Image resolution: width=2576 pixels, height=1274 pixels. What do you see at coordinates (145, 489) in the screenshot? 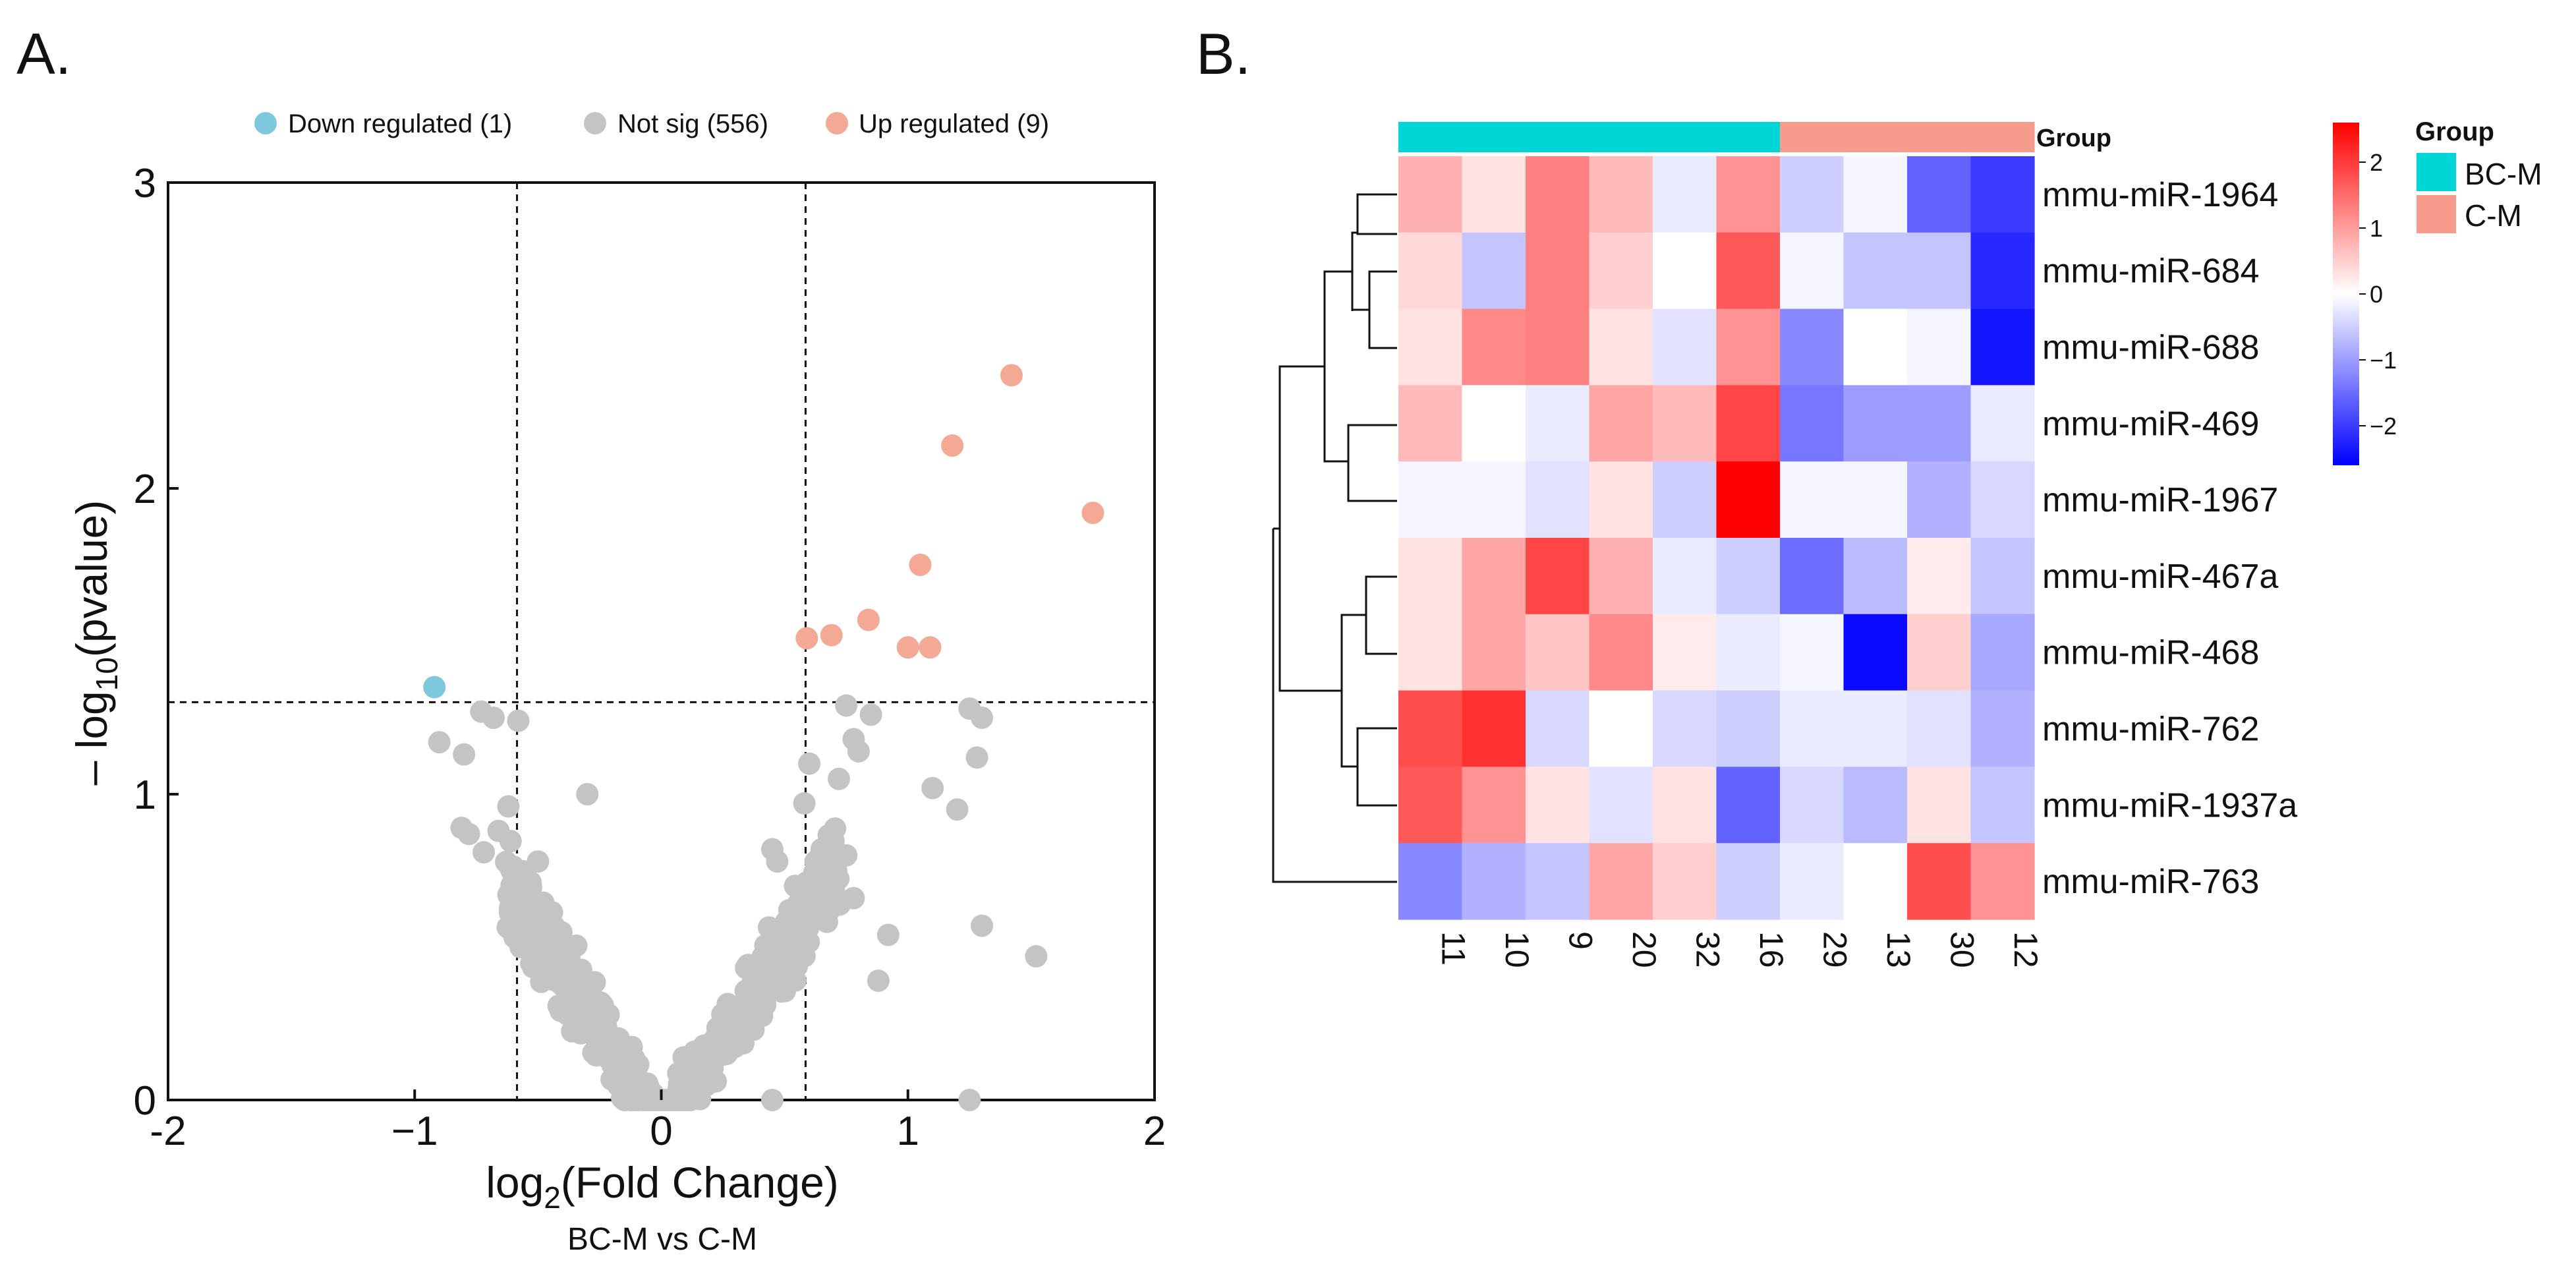
I see `y-tick-label: 2` at bounding box center [145, 489].